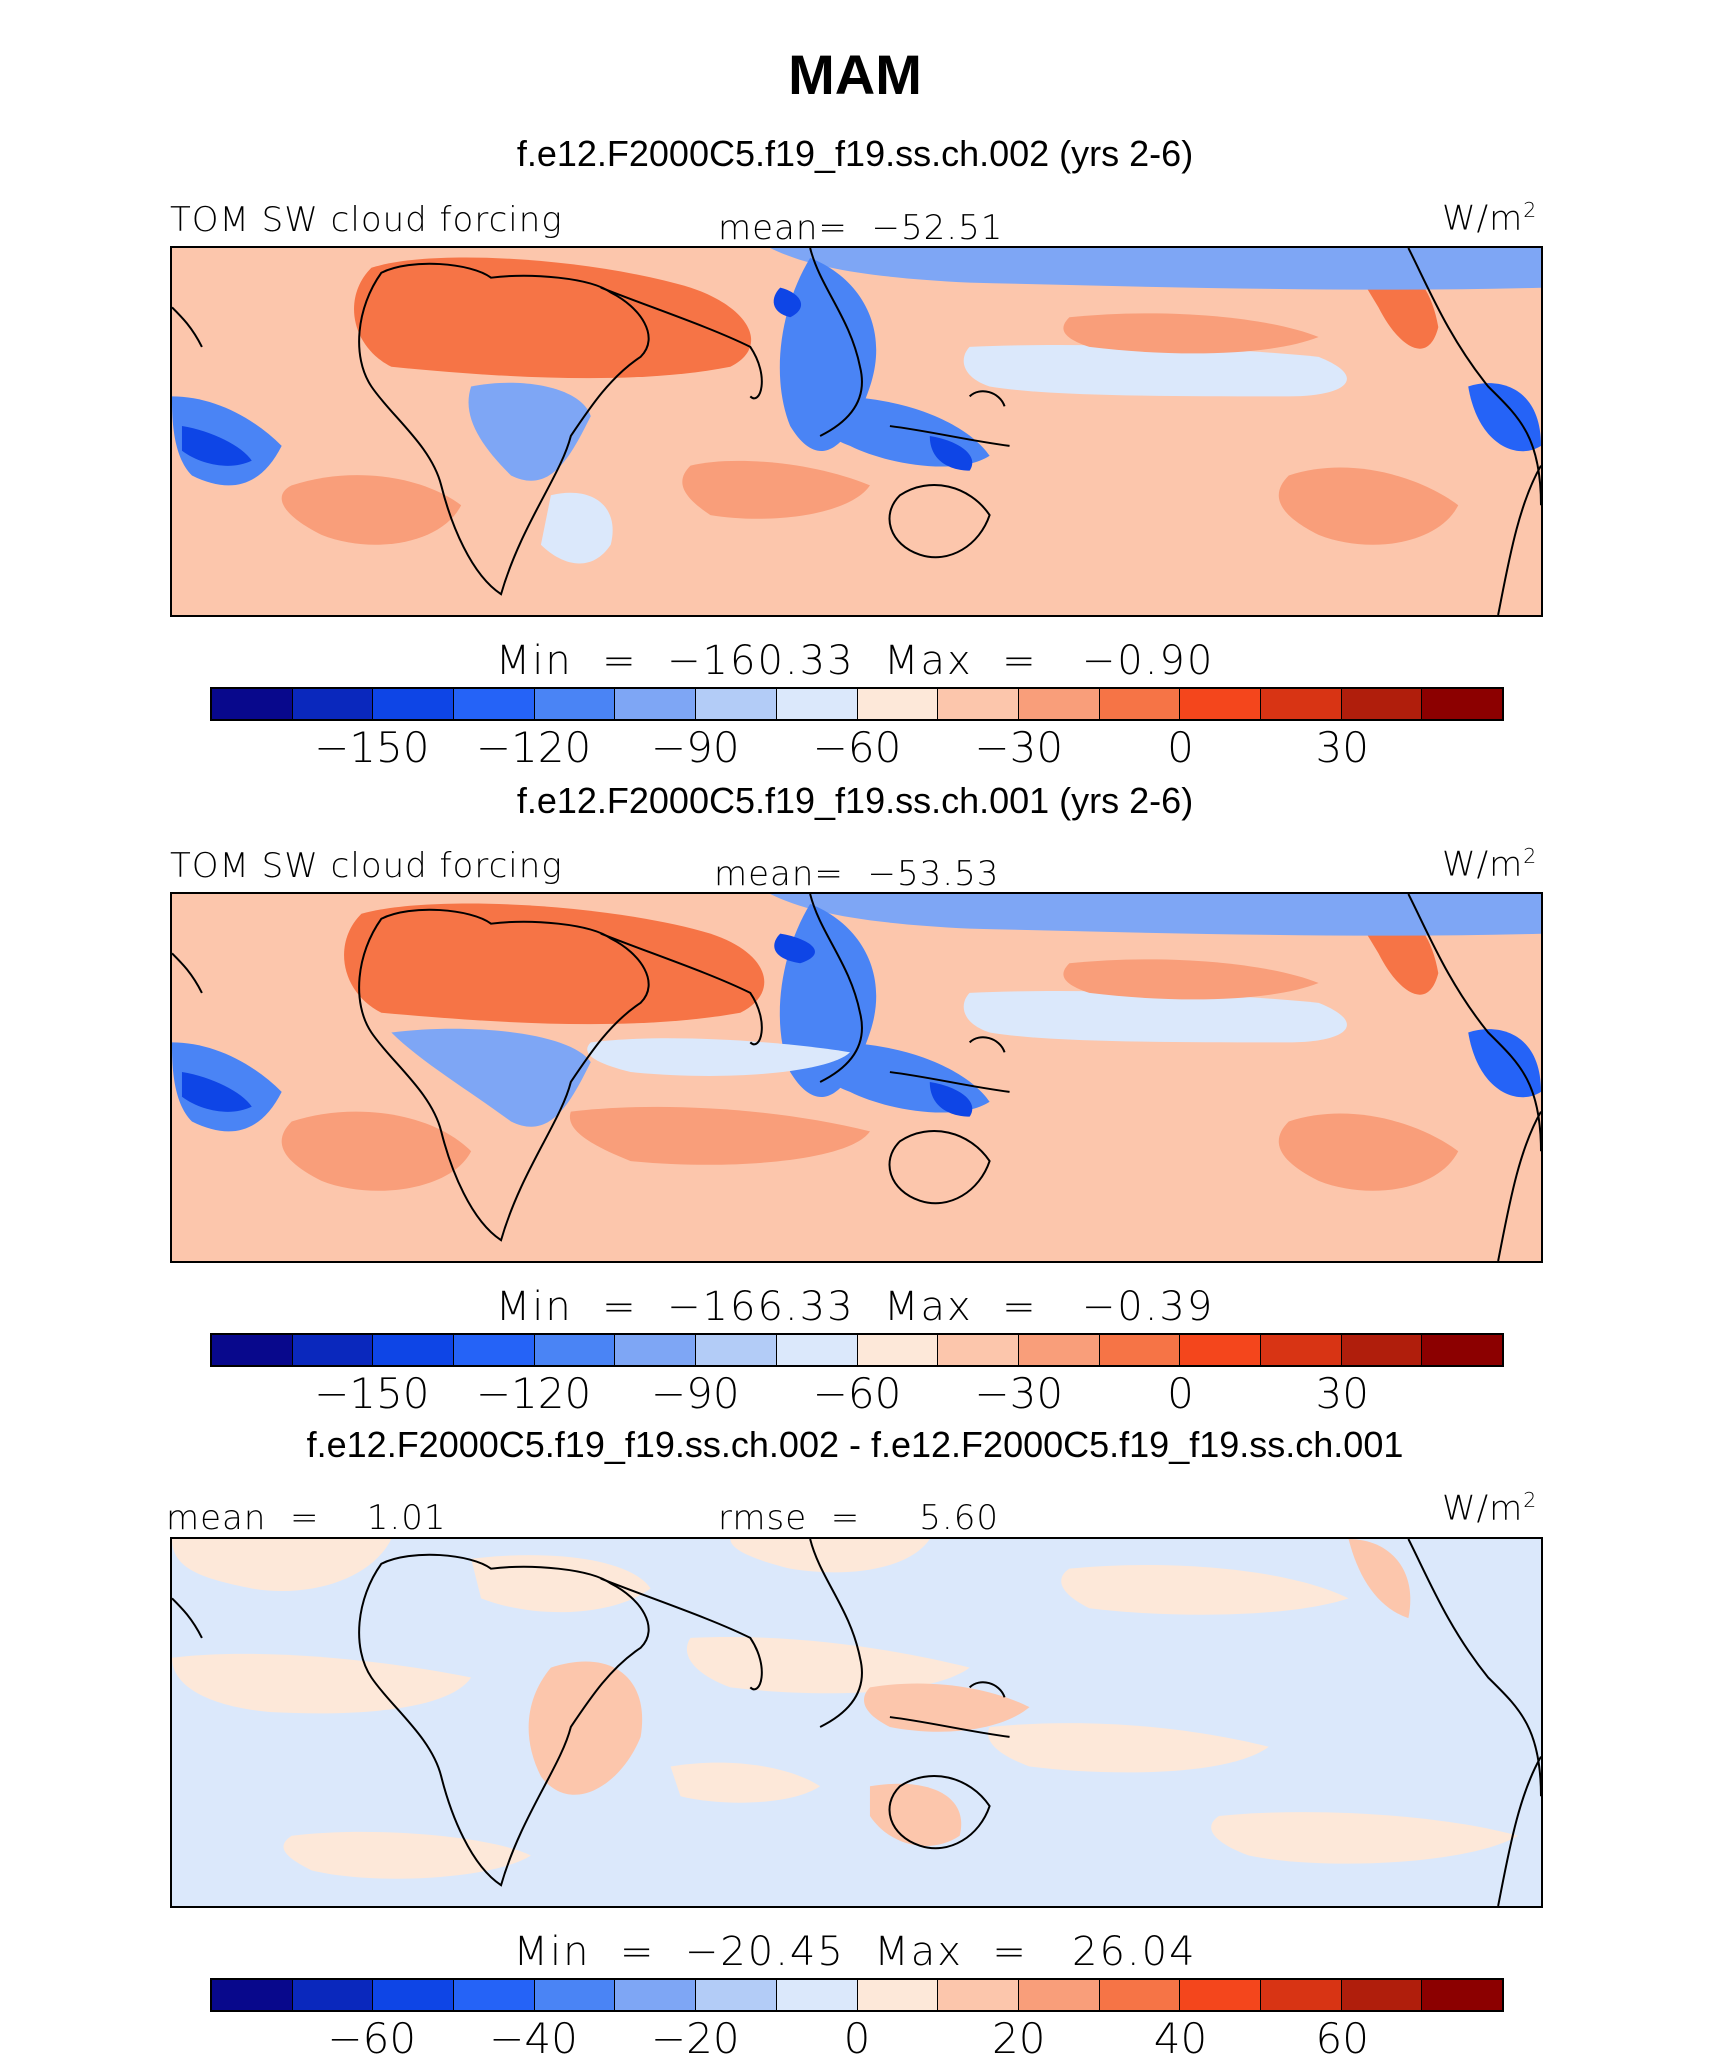  I want to click on colorbar-tick-label: −40, so click(533, 2038).